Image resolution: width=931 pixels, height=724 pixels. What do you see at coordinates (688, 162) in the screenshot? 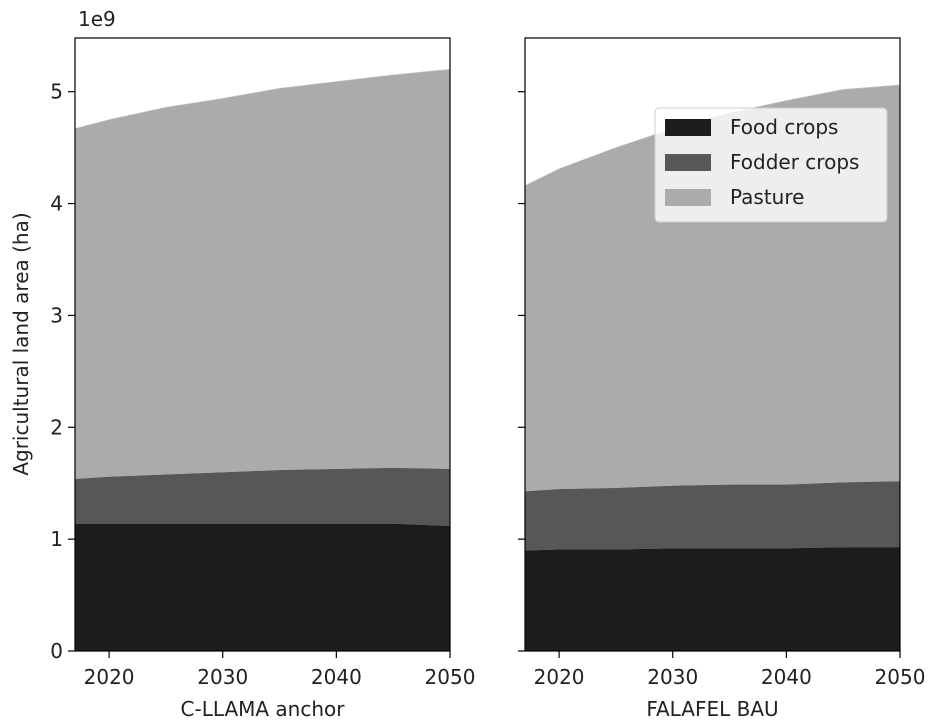
I see `legend-swatch-fodder-crops` at bounding box center [688, 162].